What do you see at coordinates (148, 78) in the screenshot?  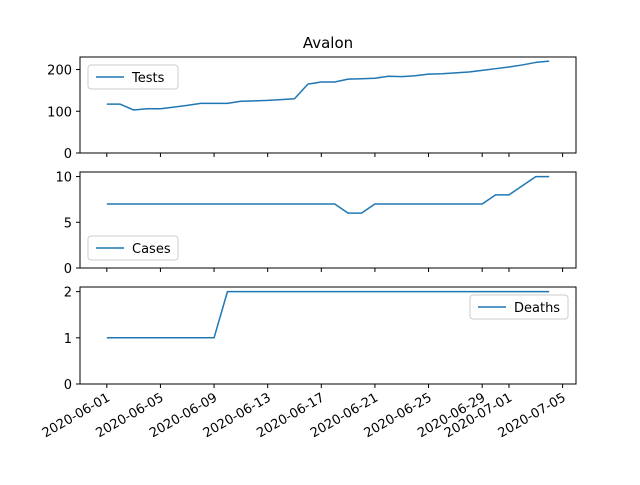 I see `legend-label-0: Tests` at bounding box center [148, 78].